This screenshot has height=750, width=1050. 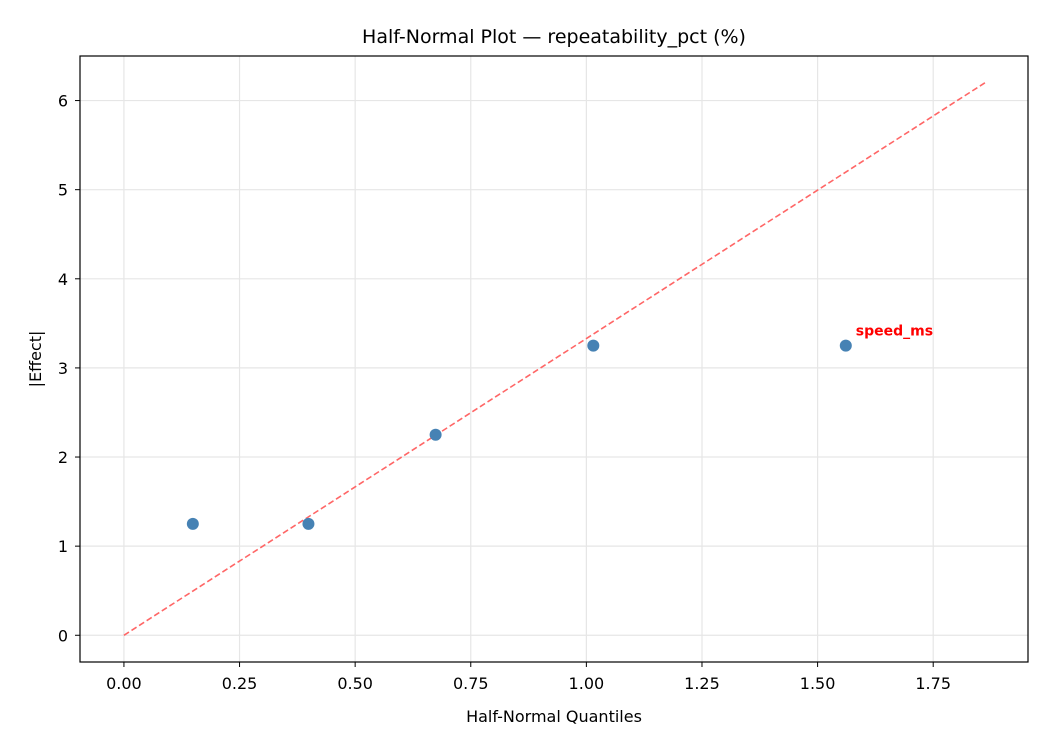 What do you see at coordinates (355, 683) in the screenshot?
I see `x-tick-label: 0.50` at bounding box center [355, 683].